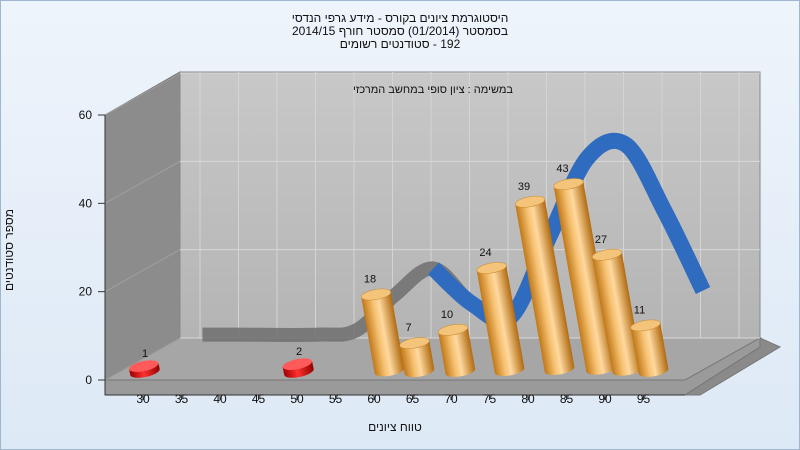 This screenshot has width=800, height=450. What do you see at coordinates (220, 399) in the screenshot?
I see `x-tick-label: 40` at bounding box center [220, 399].